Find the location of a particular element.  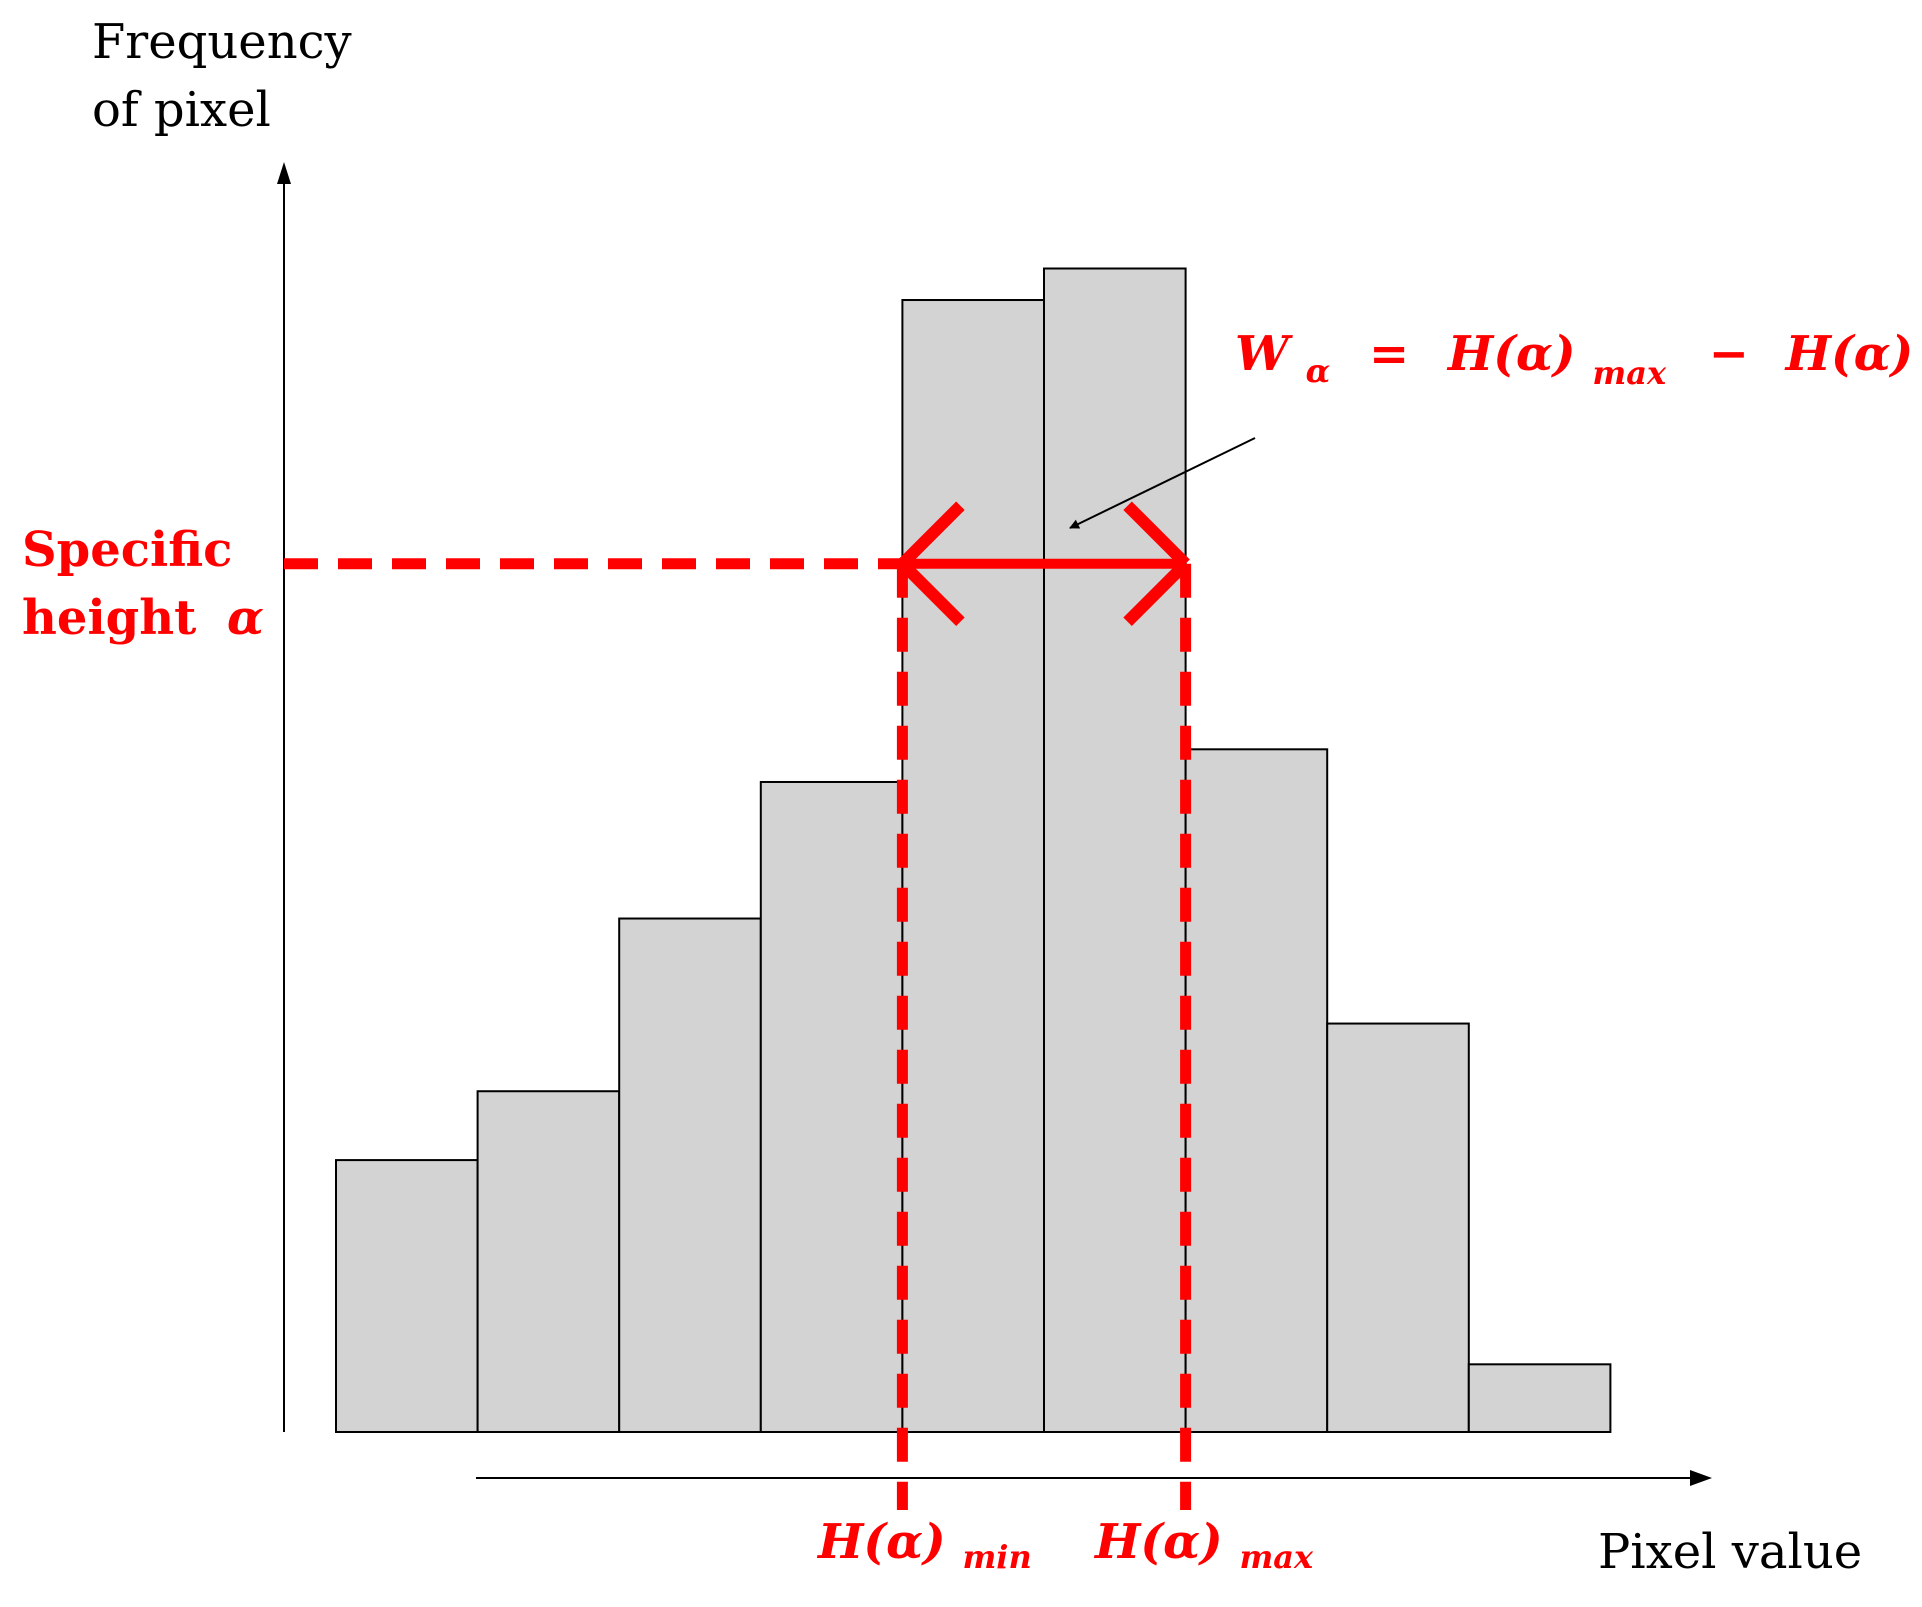

arrowhead-right-upper is located at coordinates (1156, 534).